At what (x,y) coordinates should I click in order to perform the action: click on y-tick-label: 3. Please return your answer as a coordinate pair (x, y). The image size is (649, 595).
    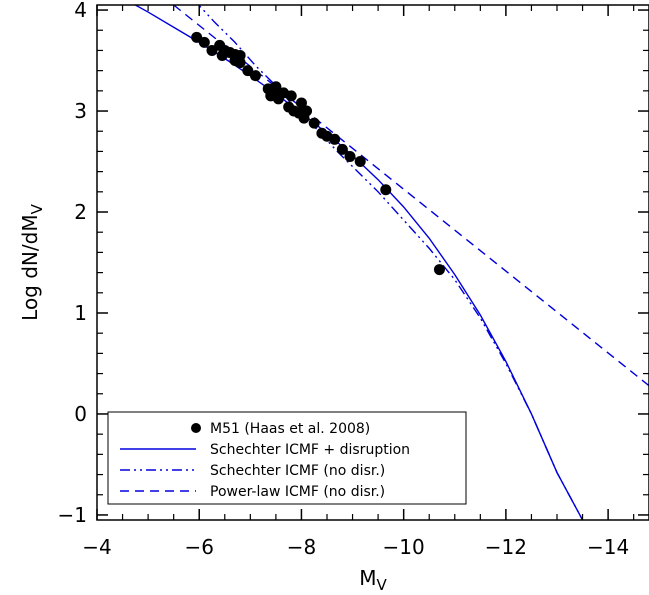
    Looking at the image, I should click on (80, 111).